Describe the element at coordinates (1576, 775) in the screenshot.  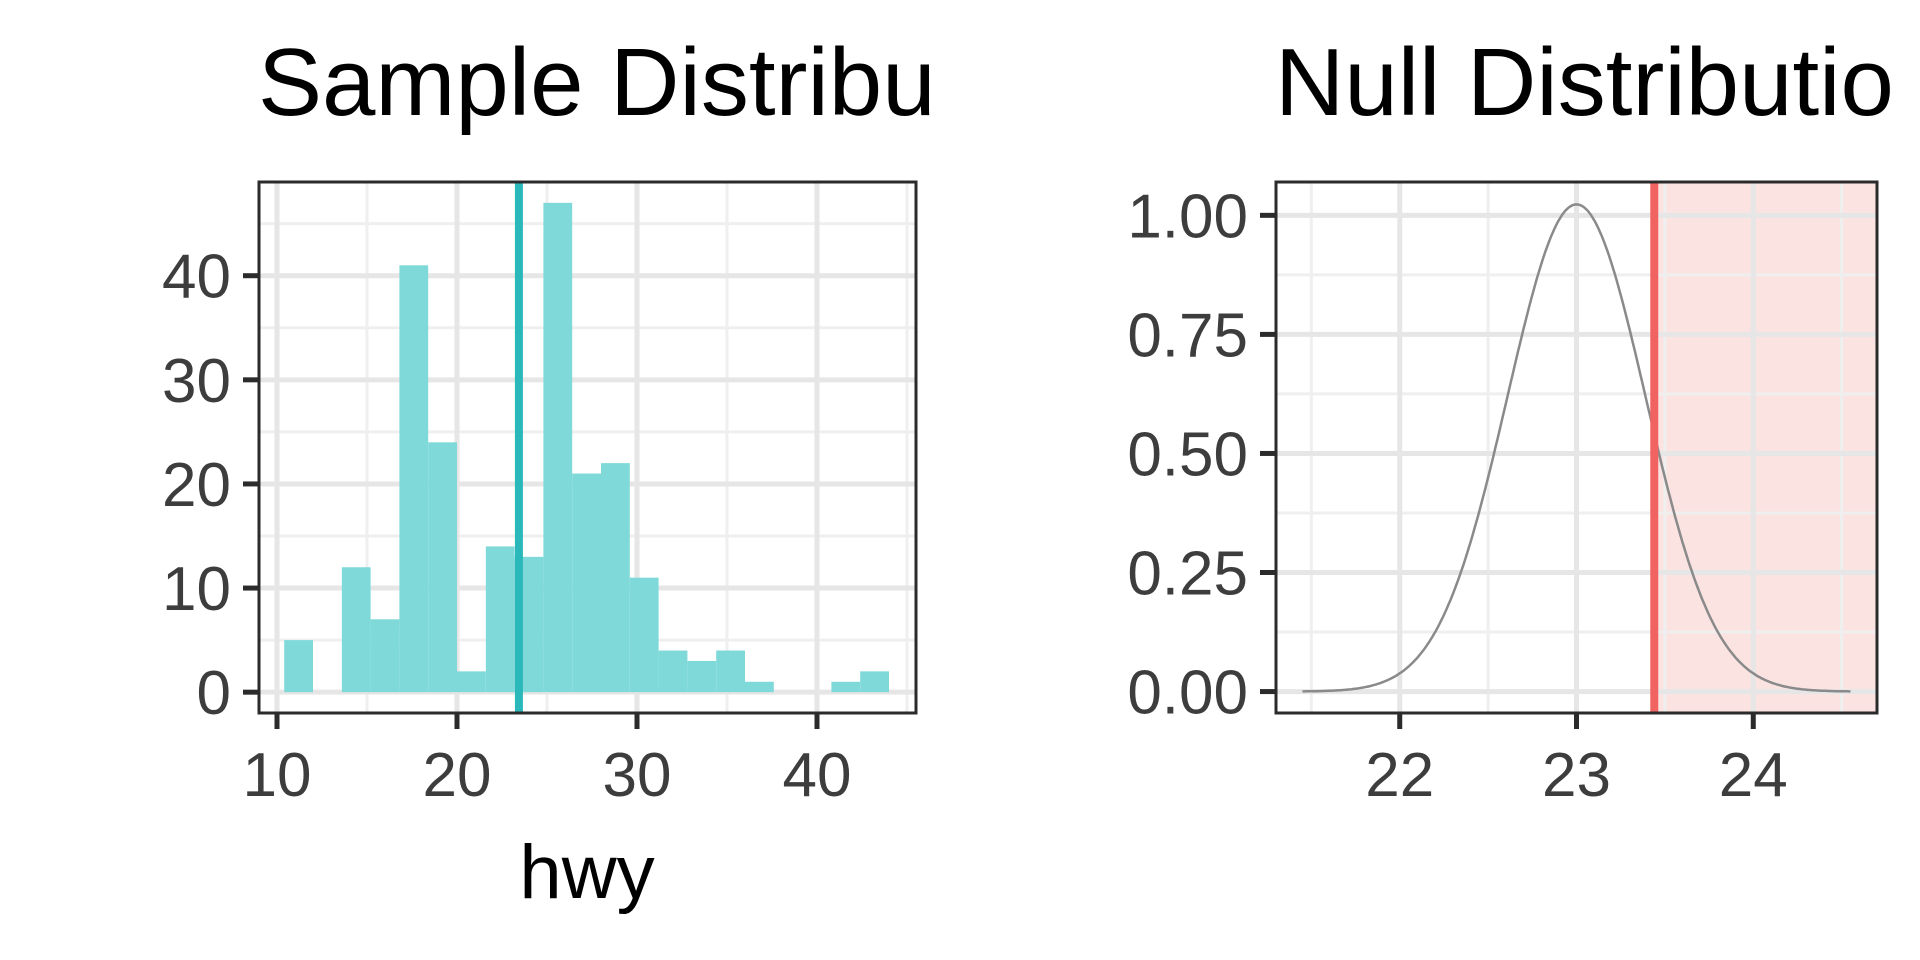
I see `x-tick-label: 23` at that location.